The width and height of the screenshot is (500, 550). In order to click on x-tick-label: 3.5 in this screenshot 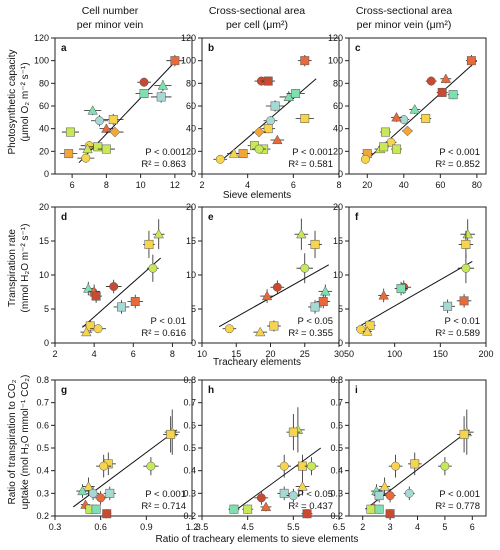, I will do `click(202, 527)`.